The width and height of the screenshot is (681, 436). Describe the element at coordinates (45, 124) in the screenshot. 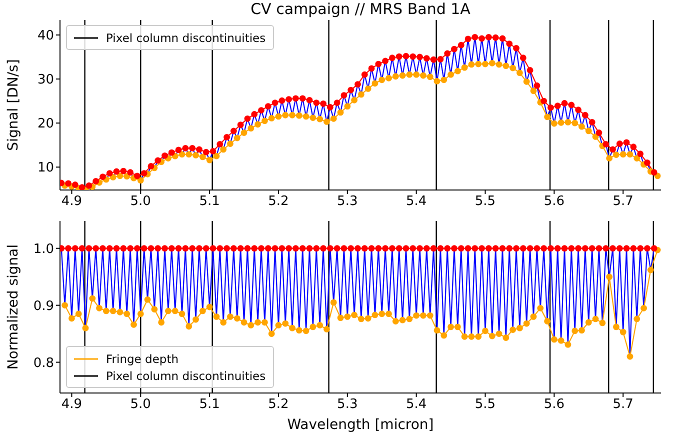

I see `y-tick-label: 20` at that location.